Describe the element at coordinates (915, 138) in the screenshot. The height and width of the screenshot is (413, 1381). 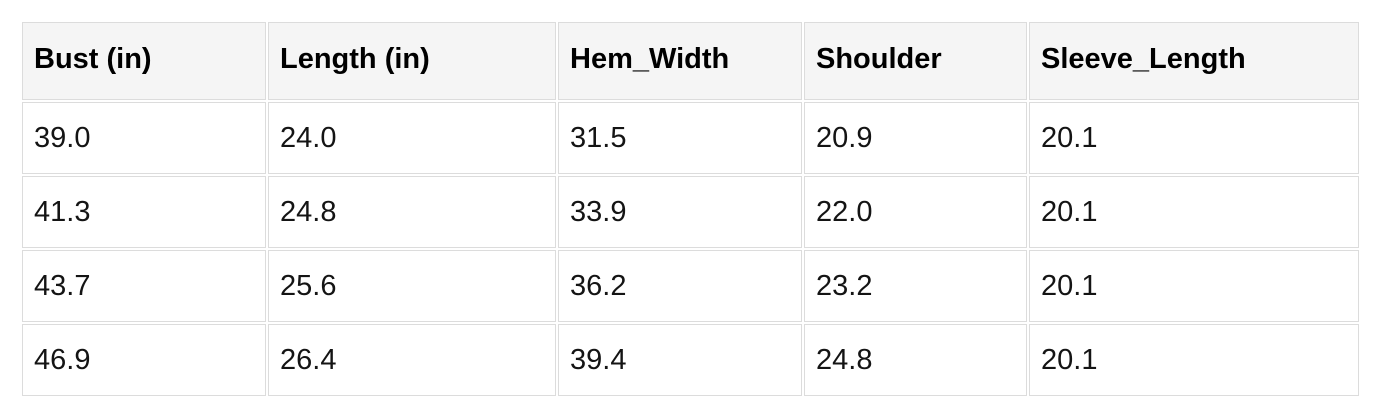
I see `table-cell: 20.9` at that location.